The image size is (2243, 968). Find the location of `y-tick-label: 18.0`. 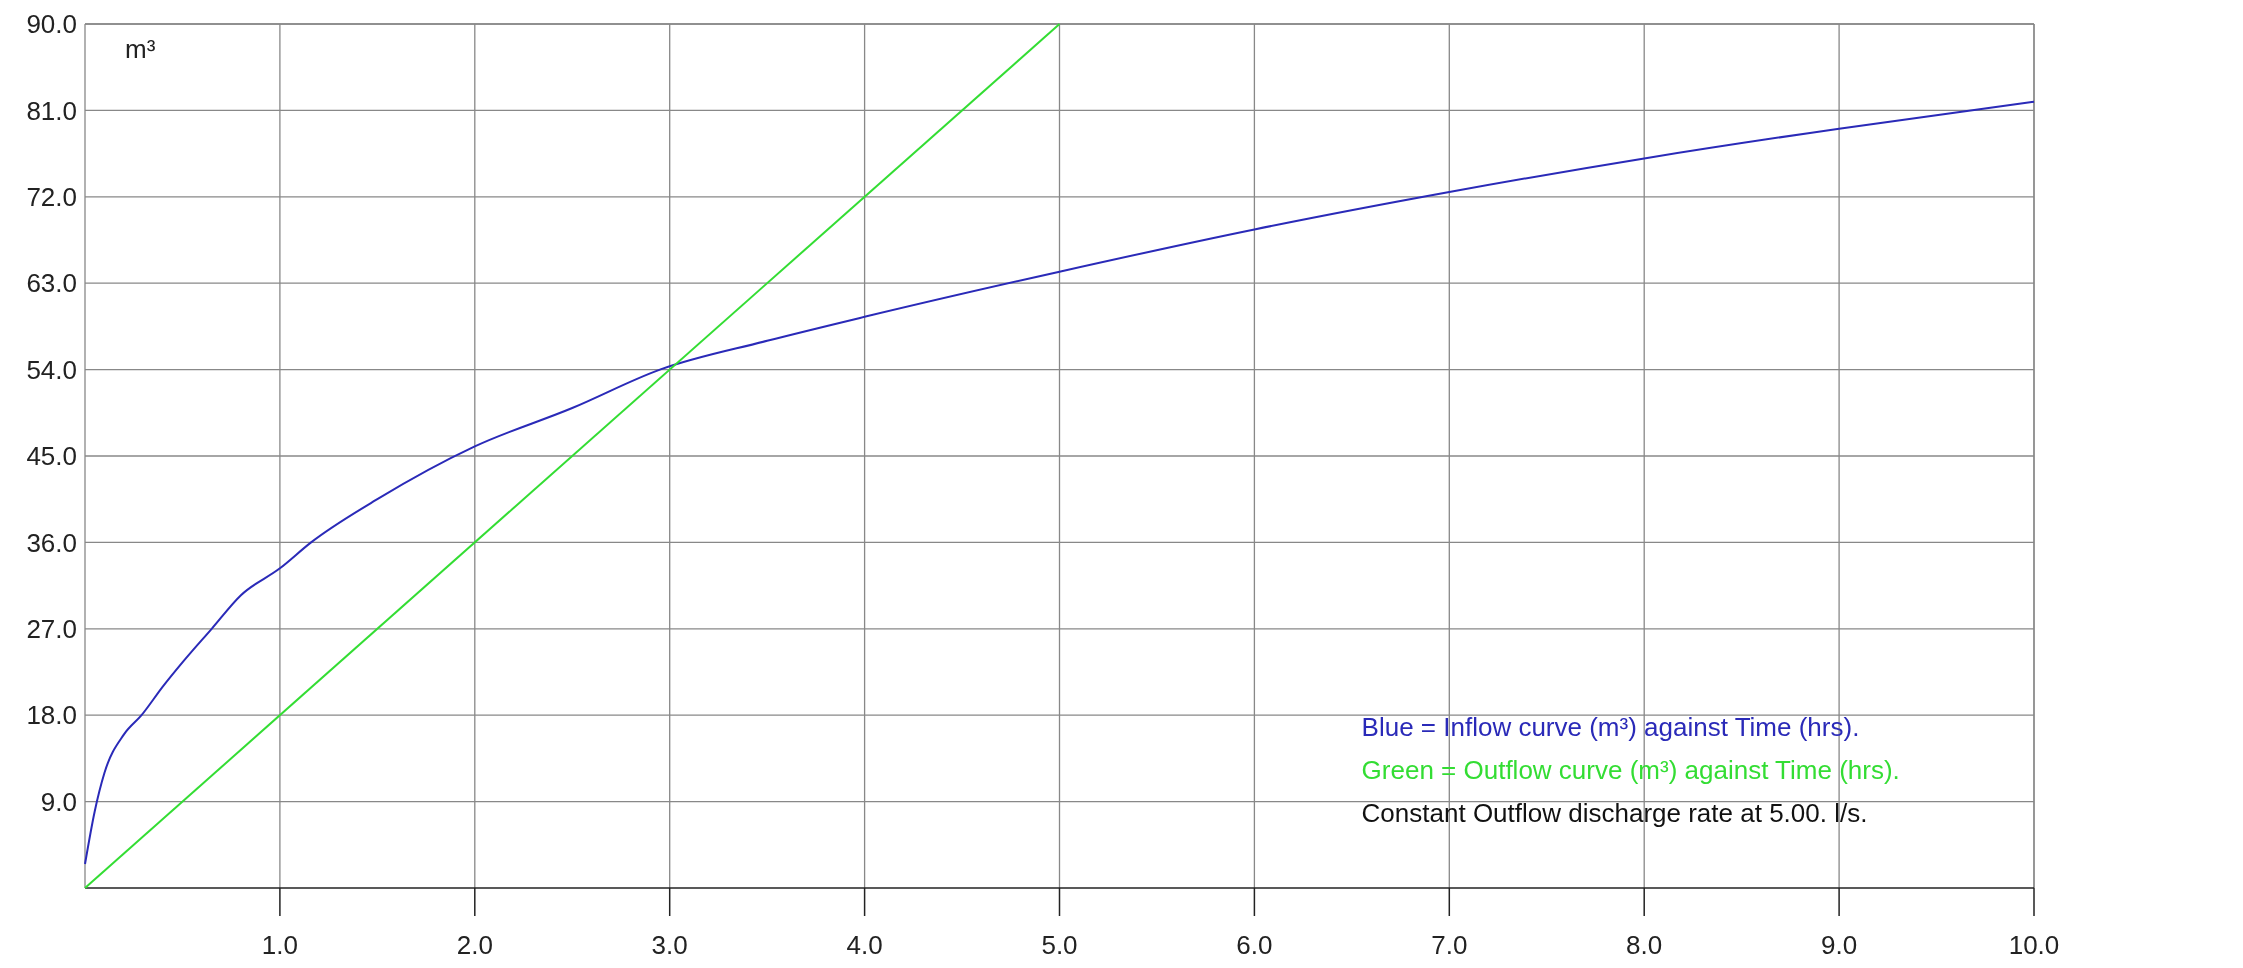

y-tick-label: 18.0 is located at coordinates (51, 715).